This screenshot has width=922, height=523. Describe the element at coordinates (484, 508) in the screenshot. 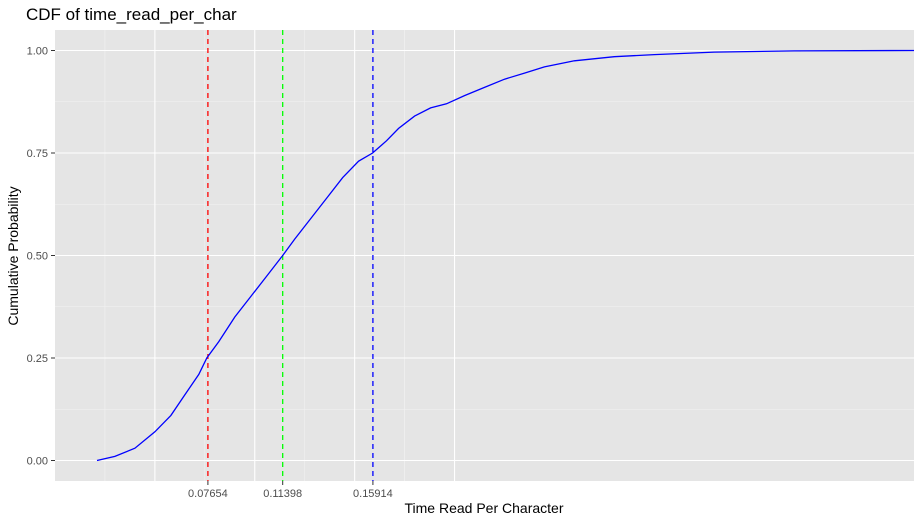

I see `x-axis-title: Time Read Per Character` at that location.